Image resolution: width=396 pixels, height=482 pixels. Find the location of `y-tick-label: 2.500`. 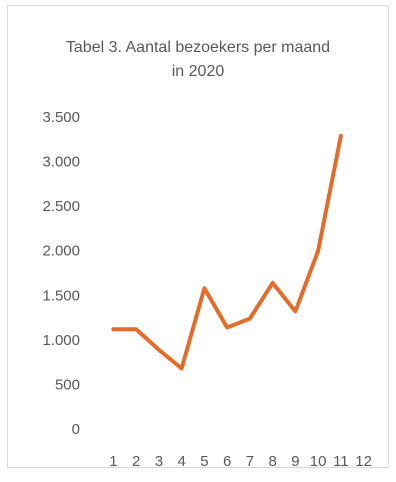

y-tick-label: 2.500 is located at coordinates (61, 206).